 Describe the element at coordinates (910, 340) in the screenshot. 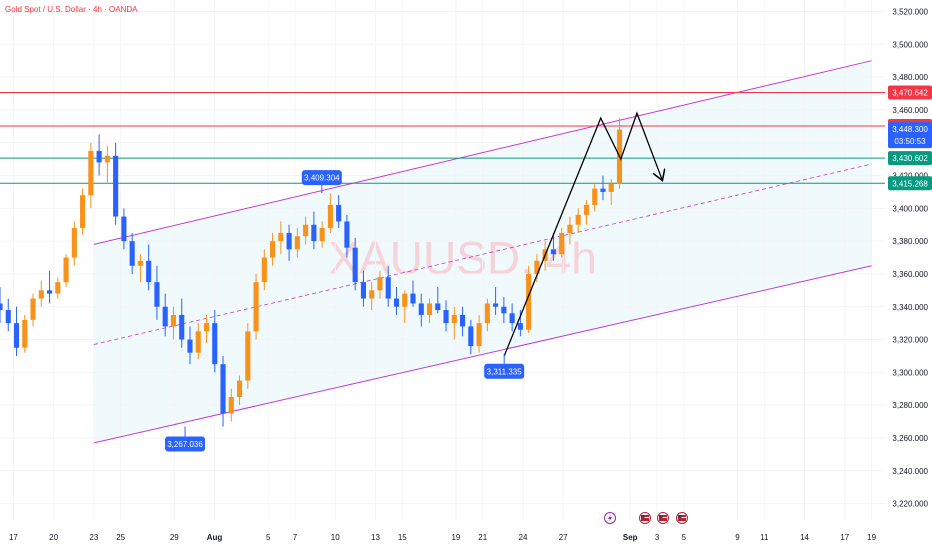

I see `y-tick-label: 3,320.000` at that location.